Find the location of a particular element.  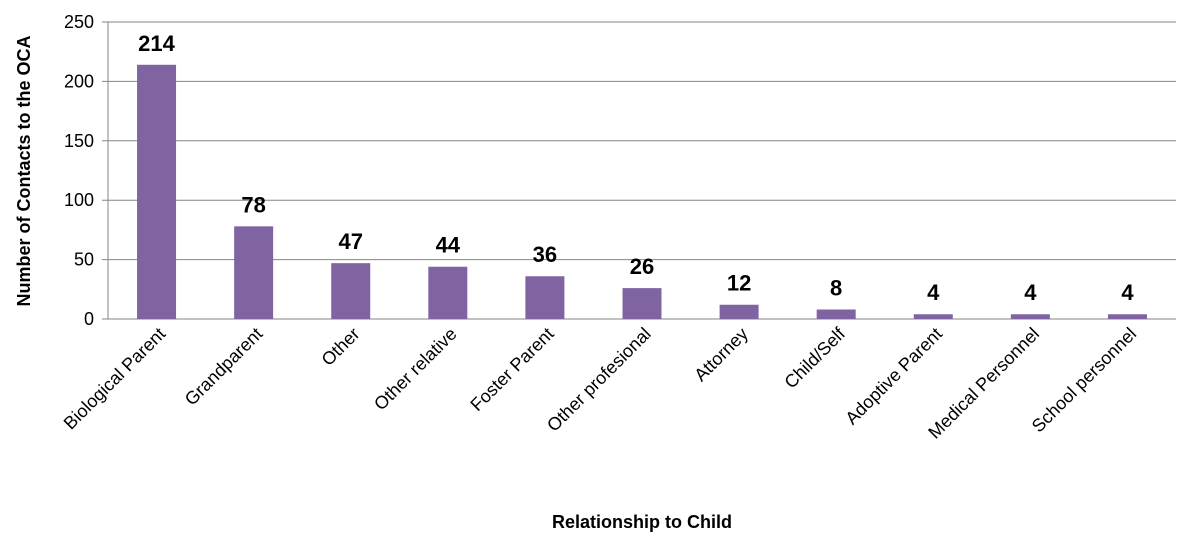

y-tick-label: 150 is located at coordinates (79, 141).